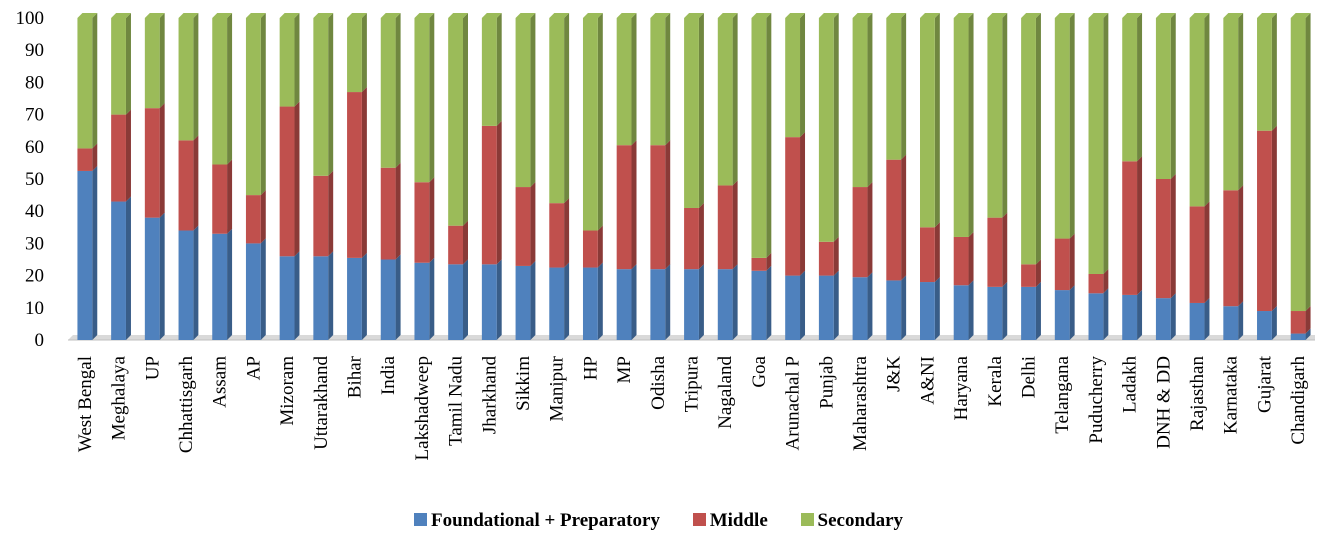  Describe the element at coordinates (860, 232) in the screenshot. I see `bar-maharashtra-middle` at that location.